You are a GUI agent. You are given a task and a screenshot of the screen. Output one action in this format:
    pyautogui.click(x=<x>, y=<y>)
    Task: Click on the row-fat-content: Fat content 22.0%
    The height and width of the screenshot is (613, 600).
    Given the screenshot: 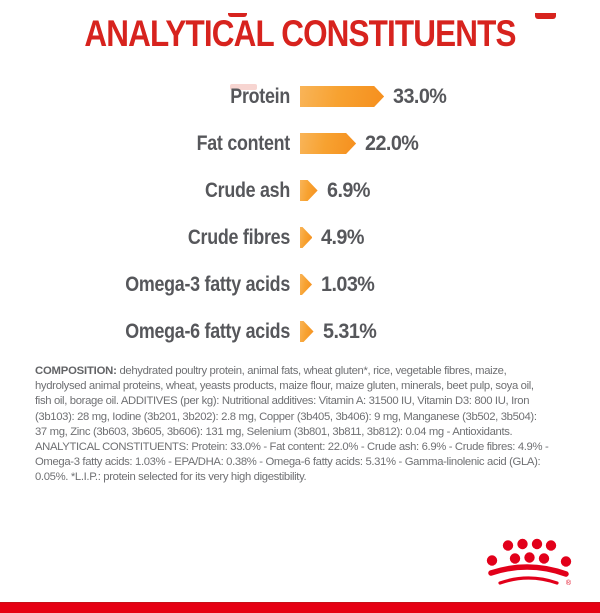 What is the action you would take?
    pyautogui.click(x=300, y=143)
    